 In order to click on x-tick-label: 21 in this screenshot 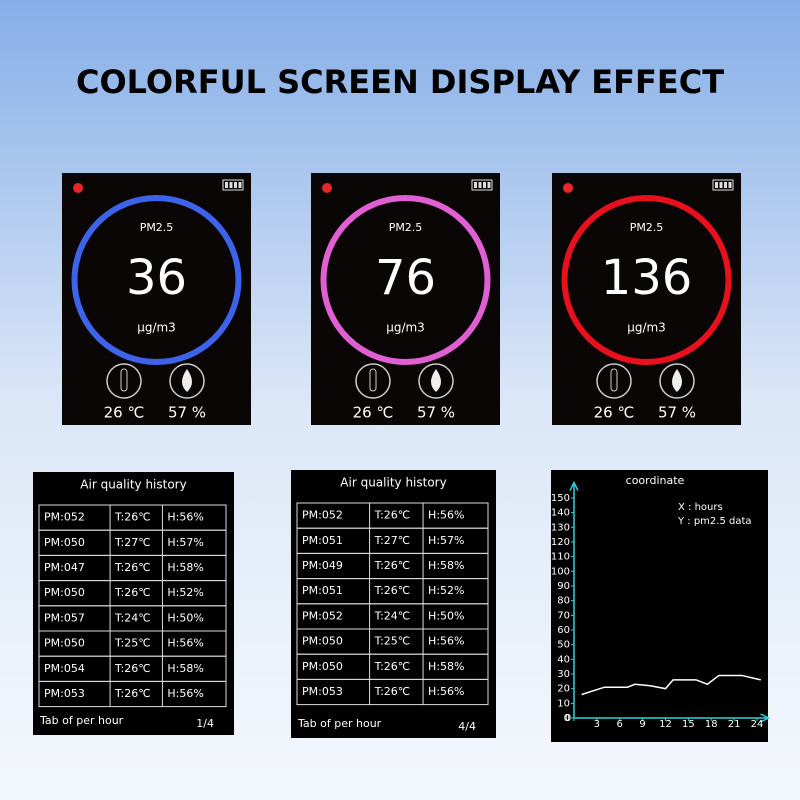, I will do `click(734, 724)`.